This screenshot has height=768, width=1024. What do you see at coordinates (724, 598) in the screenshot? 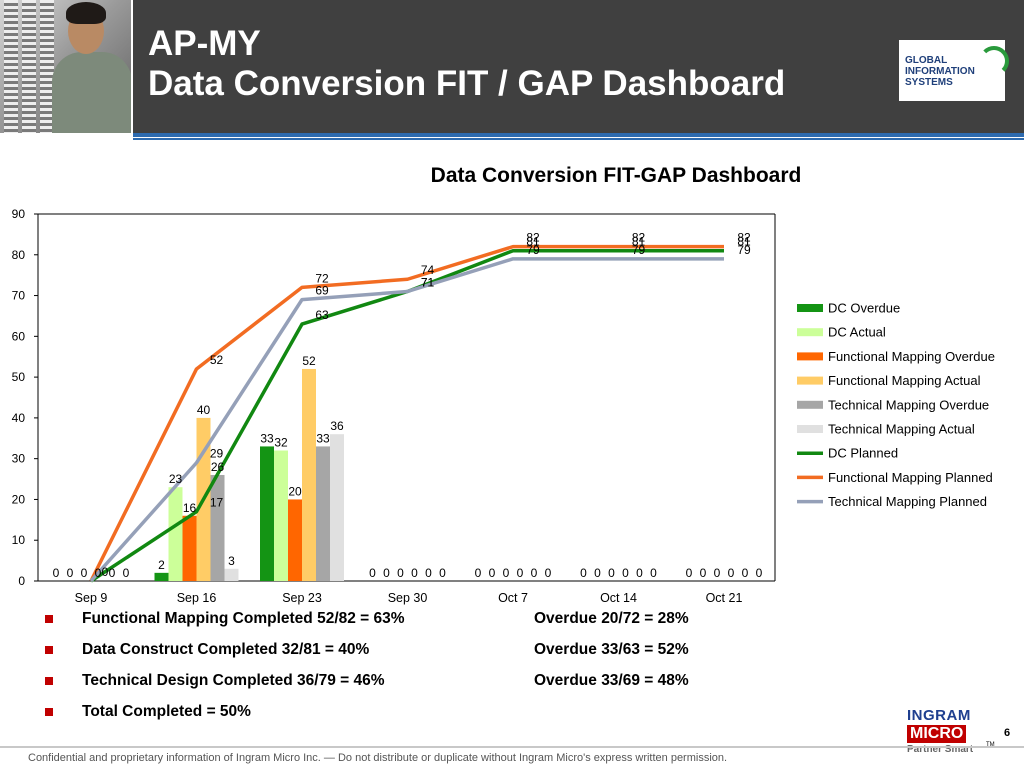
I see `x-tick-label: Oct 21` at bounding box center [724, 598].